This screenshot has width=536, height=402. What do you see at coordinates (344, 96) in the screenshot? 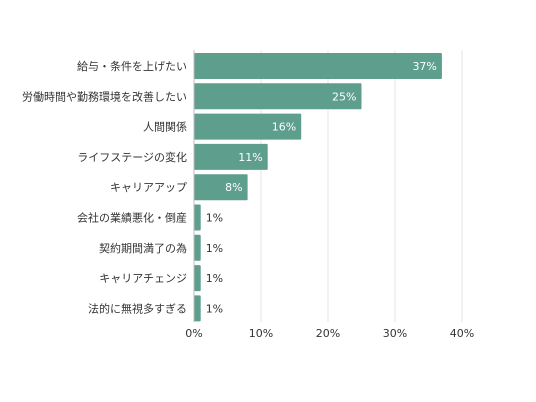
I see `data-label: 25%` at bounding box center [344, 96].